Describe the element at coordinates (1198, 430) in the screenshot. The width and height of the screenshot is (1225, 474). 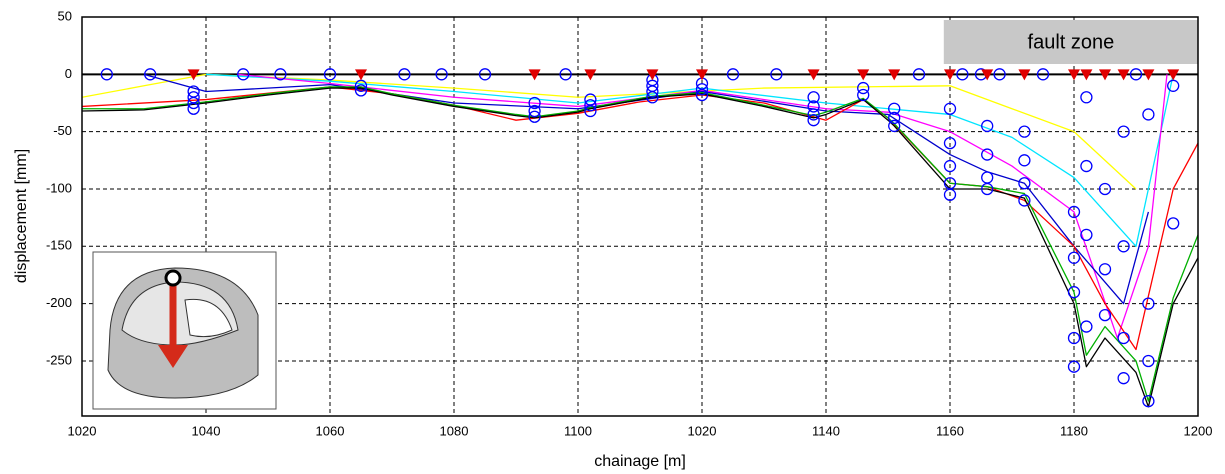
I see `x-tick-label: 1200` at that location.